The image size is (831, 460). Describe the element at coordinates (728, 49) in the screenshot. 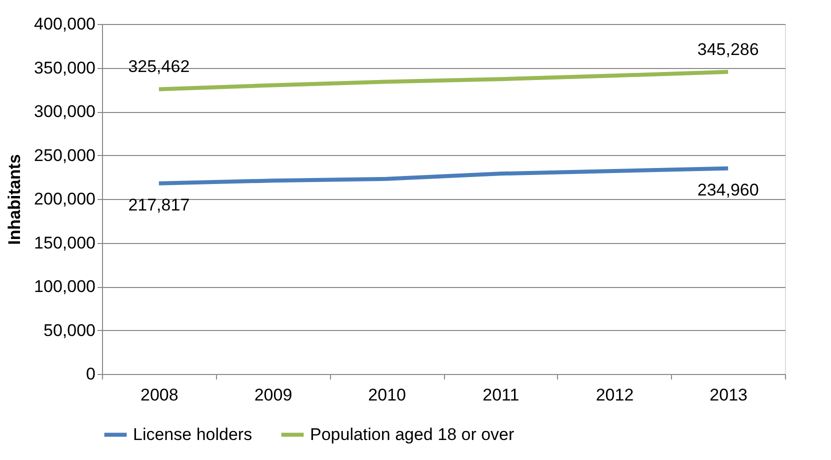

I see `data-label: 345,286` at that location.